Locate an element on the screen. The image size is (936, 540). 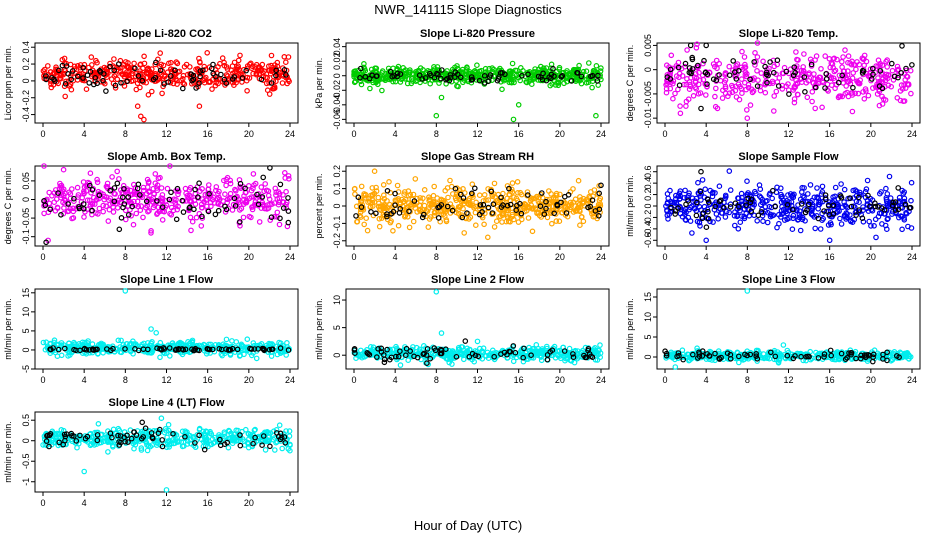
y-tick-label: -0.2 is located at coordinates (26, 98).